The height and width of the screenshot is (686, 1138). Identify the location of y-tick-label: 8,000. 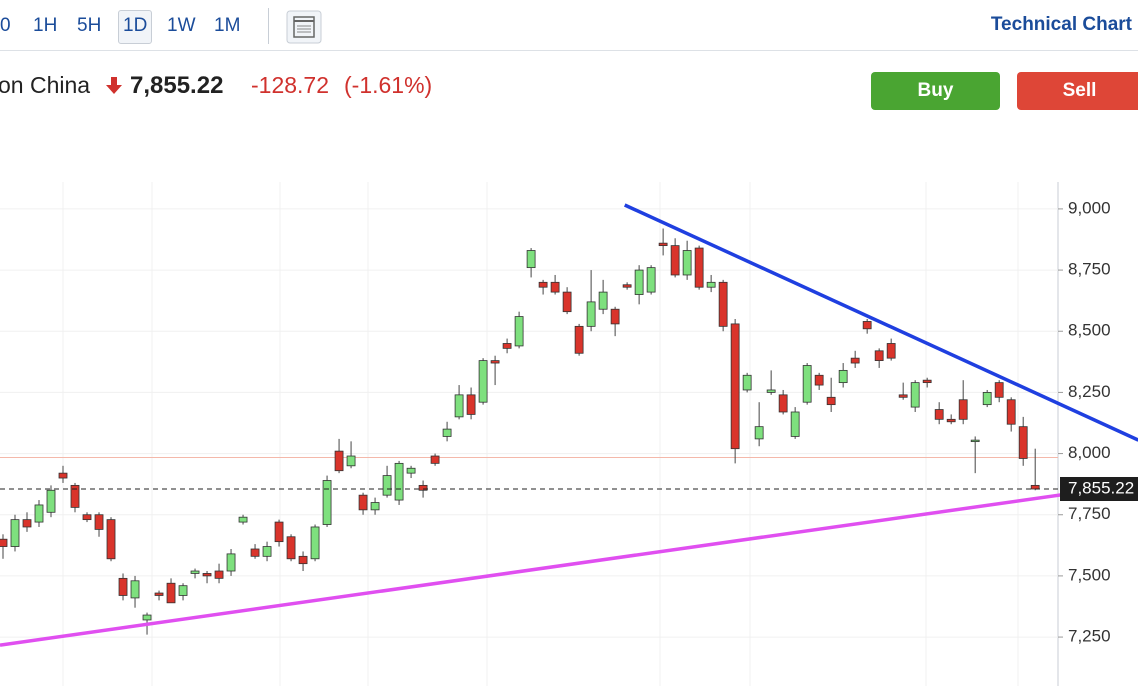
(1089, 452).